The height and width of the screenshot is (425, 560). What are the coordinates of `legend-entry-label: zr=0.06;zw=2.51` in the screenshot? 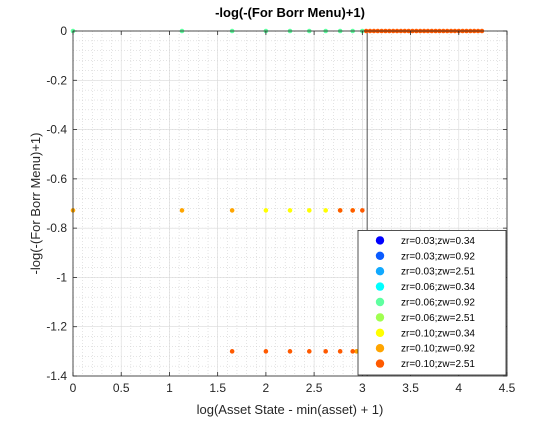 It's located at (438, 318).